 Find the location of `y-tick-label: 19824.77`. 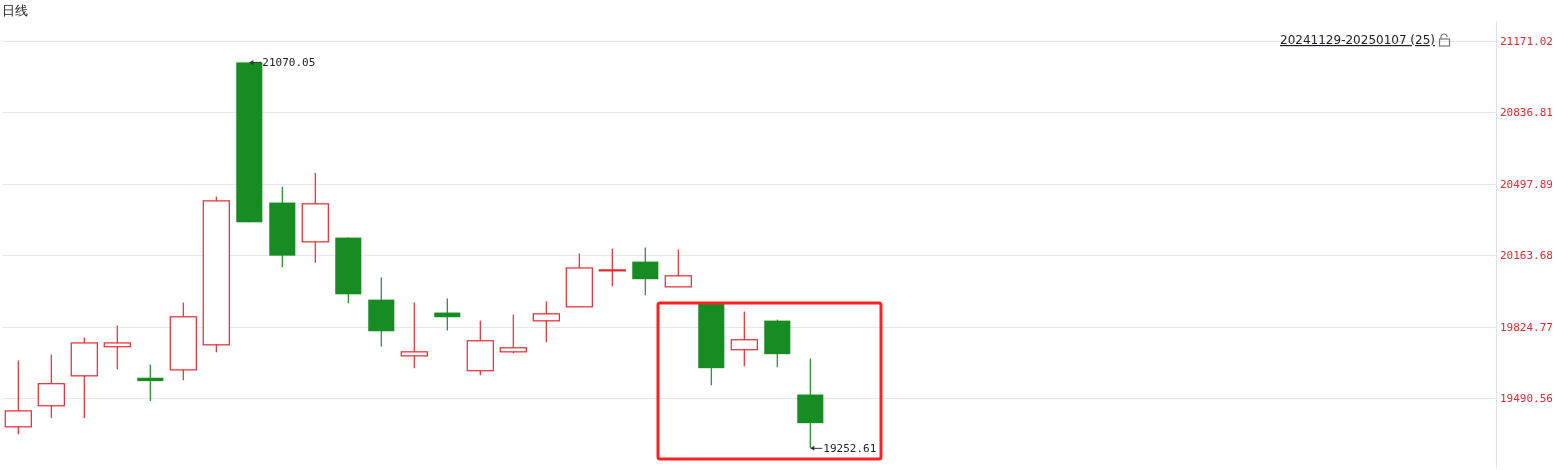

y-tick-label: 19824.77 is located at coordinates (1526, 327).